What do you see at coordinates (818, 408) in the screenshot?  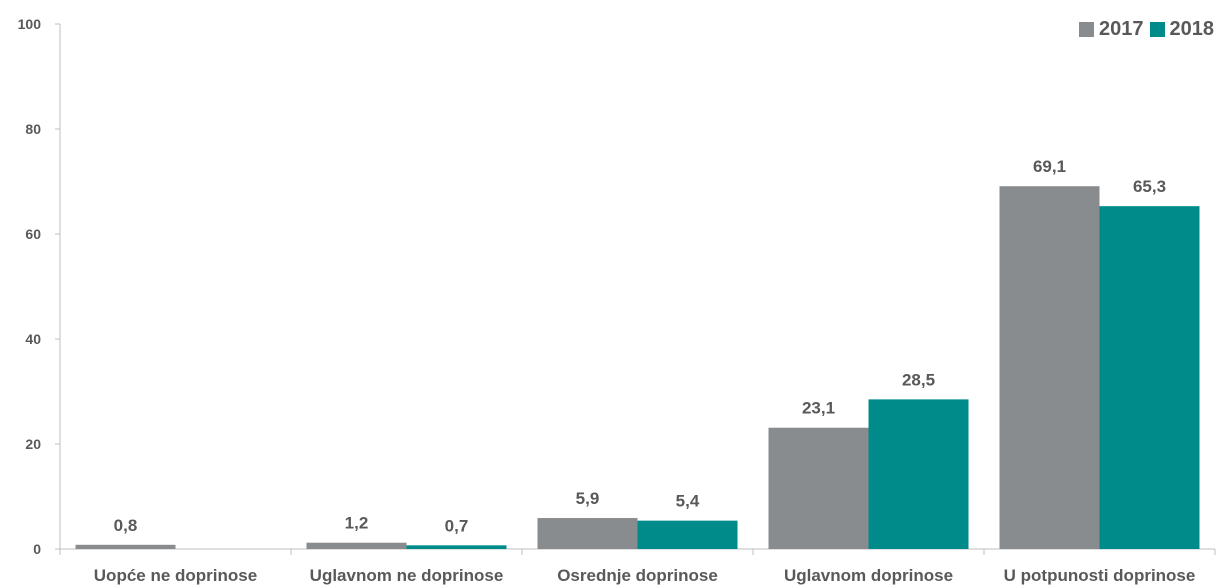 I see `data-label-2017: 23,1` at bounding box center [818, 408].